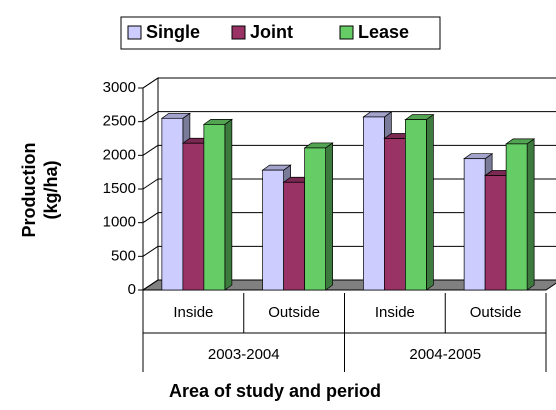 Image resolution: width=556 pixels, height=410 pixels. Describe the element at coordinates (275, 391) in the screenshot. I see `x-axis-label: Area of study and period` at that location.